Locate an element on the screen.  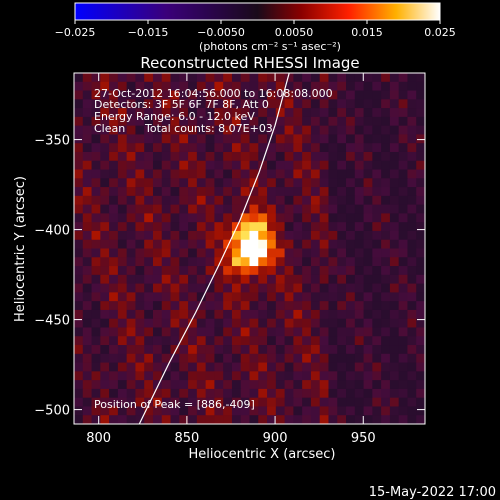
colorbar-units-label: (photons cm⁻² s⁻¹ asec⁻²) is located at coordinates (270, 46).